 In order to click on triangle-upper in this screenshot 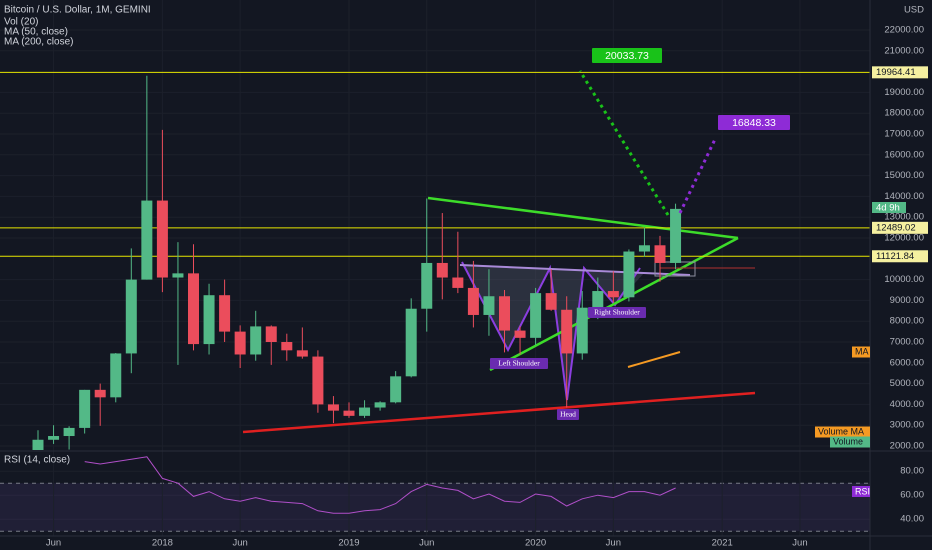, I will do `click(583, 218)`.